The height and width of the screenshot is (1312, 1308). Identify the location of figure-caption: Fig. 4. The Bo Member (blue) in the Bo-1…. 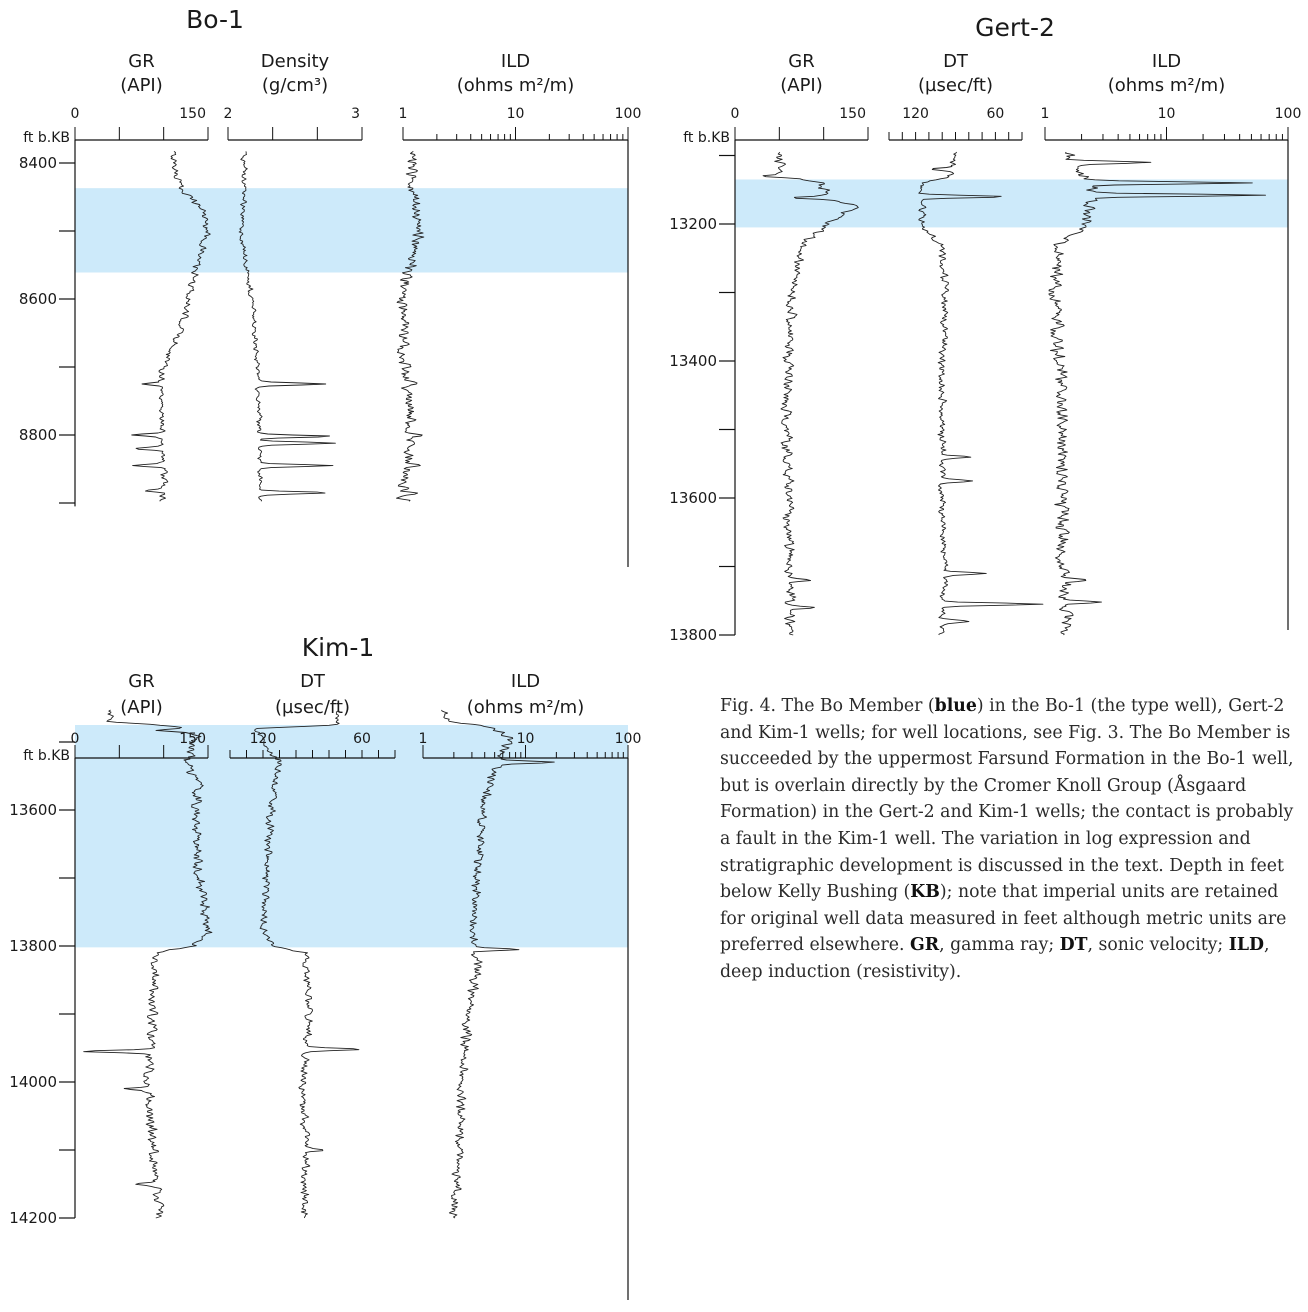
(1010, 839).